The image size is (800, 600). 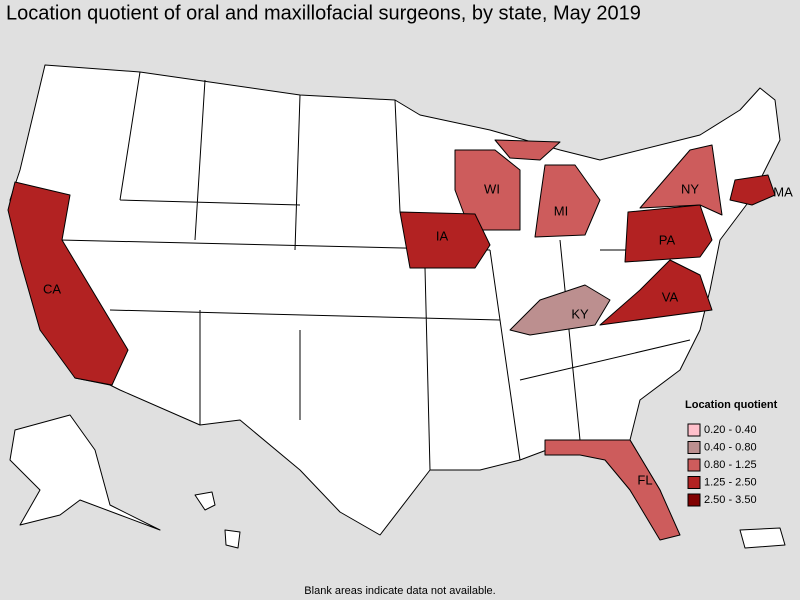 I want to click on legend-label: 0.80 - 1.25, so click(x=730, y=465).